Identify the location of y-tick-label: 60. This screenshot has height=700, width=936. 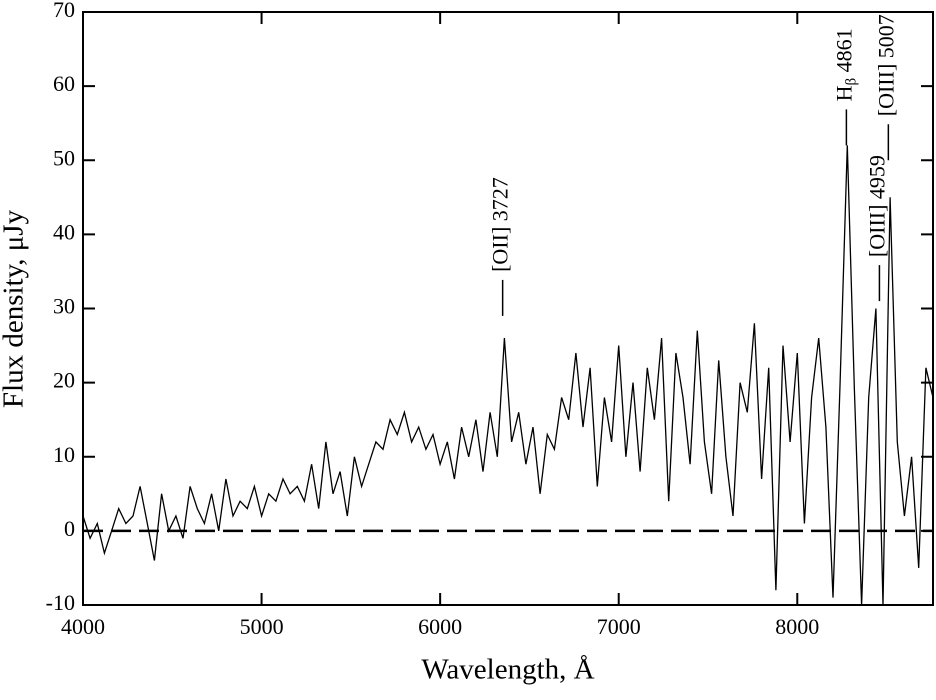
(64, 83).